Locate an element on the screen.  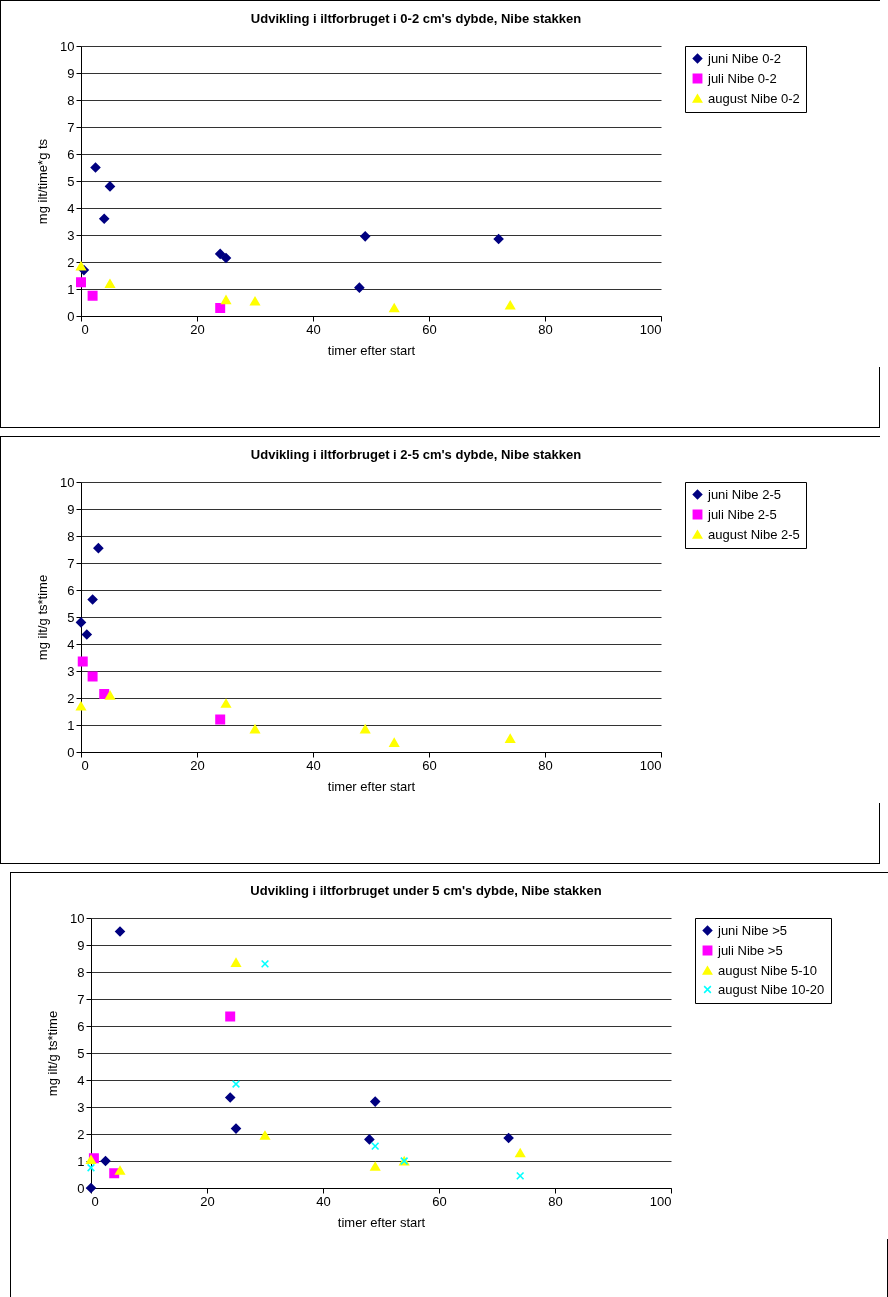
legend-label: juli Nibe 0-2 is located at coordinates (742, 78).